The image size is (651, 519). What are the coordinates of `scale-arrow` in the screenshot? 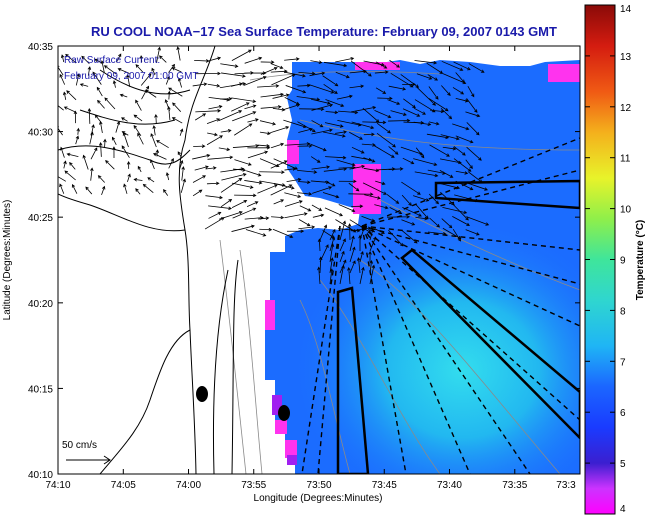 It's located at (88, 460).